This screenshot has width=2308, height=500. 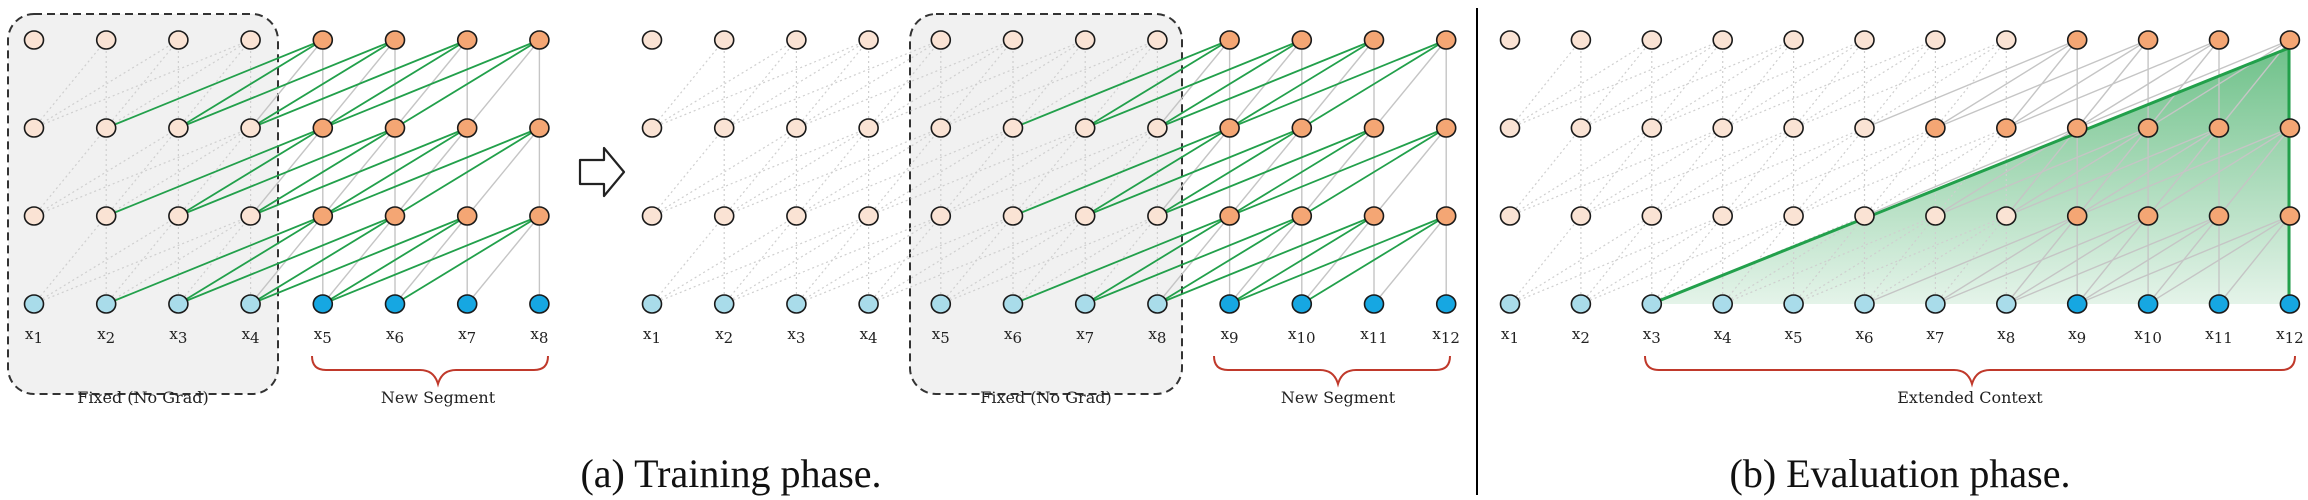 What do you see at coordinates (34, 336) in the screenshot?
I see `step1-token-label: x1` at bounding box center [34, 336].